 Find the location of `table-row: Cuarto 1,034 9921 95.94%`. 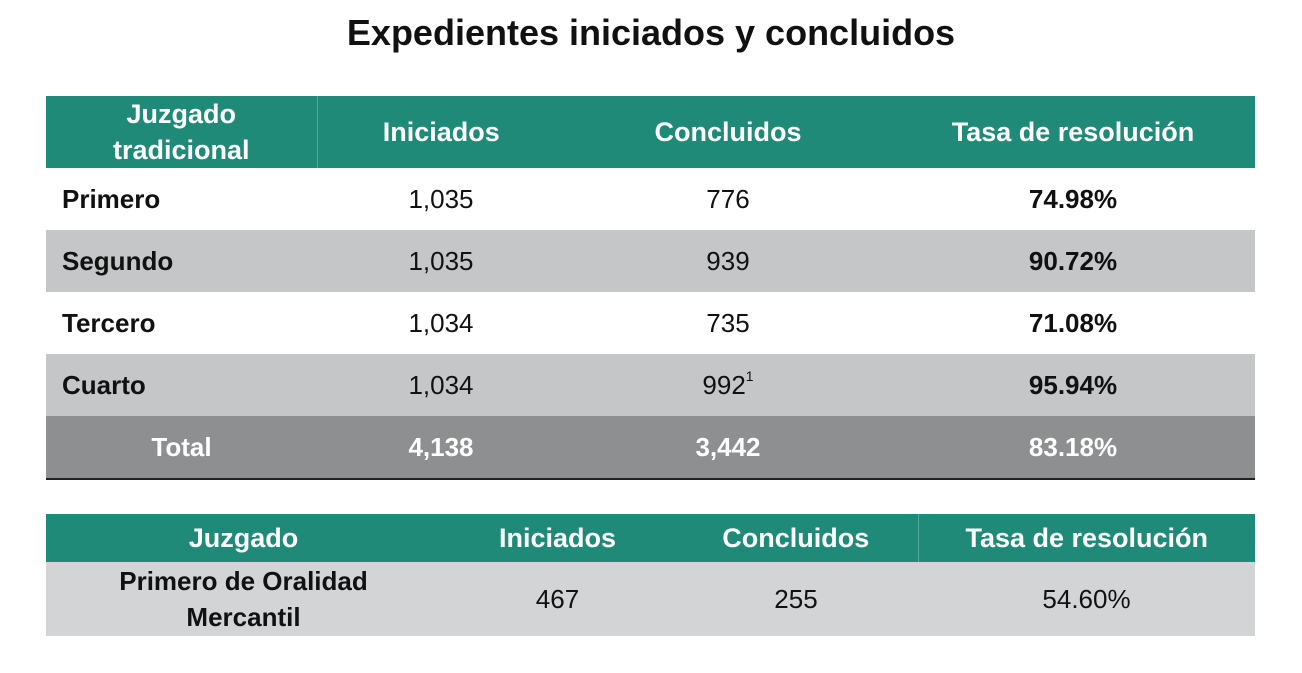

table-row: Cuarto 1,034 9921 95.94% is located at coordinates (650, 385).